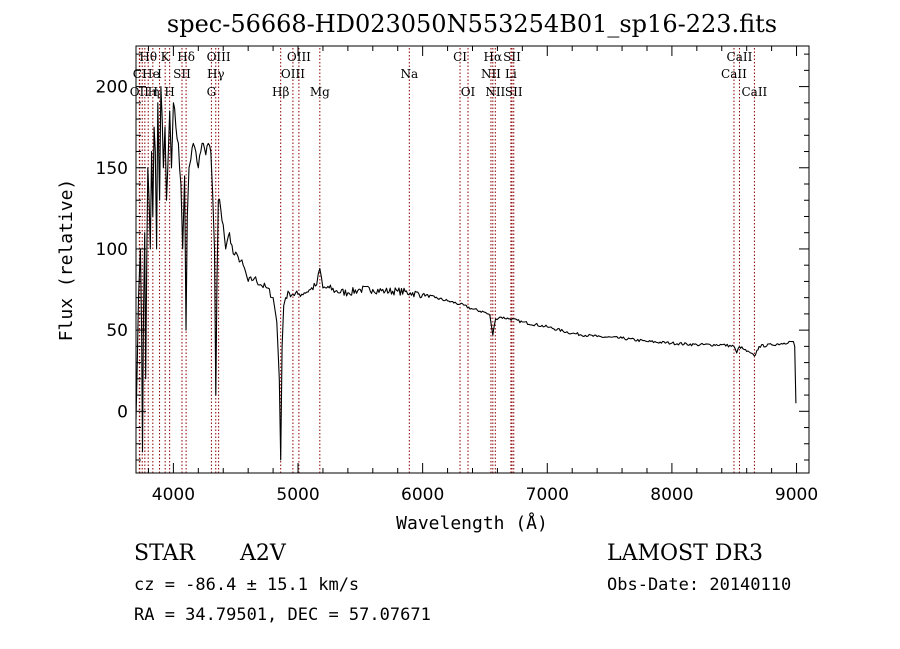  I want to click on x-tick-label: 7000, so click(547, 495).